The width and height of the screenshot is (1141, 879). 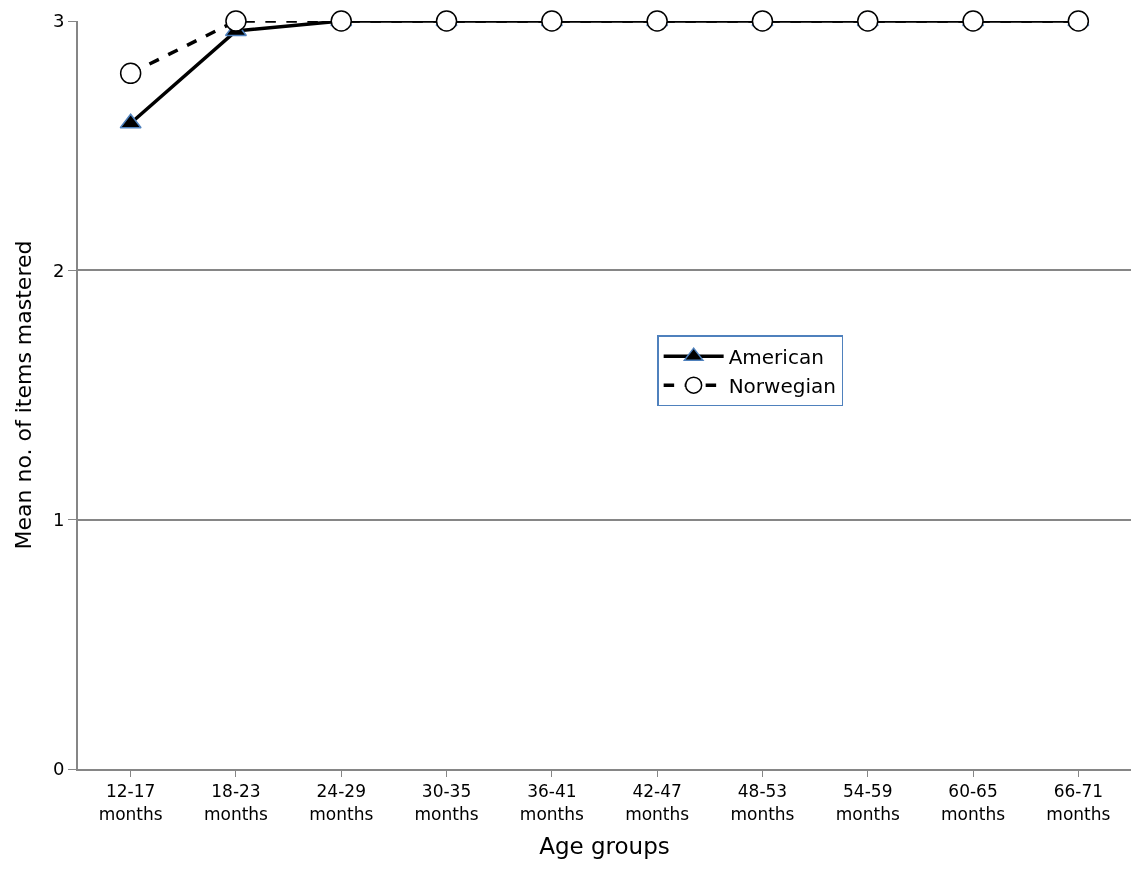 What do you see at coordinates (446, 802) in the screenshot?
I see `x-tick-label: 30-35 months` at bounding box center [446, 802].